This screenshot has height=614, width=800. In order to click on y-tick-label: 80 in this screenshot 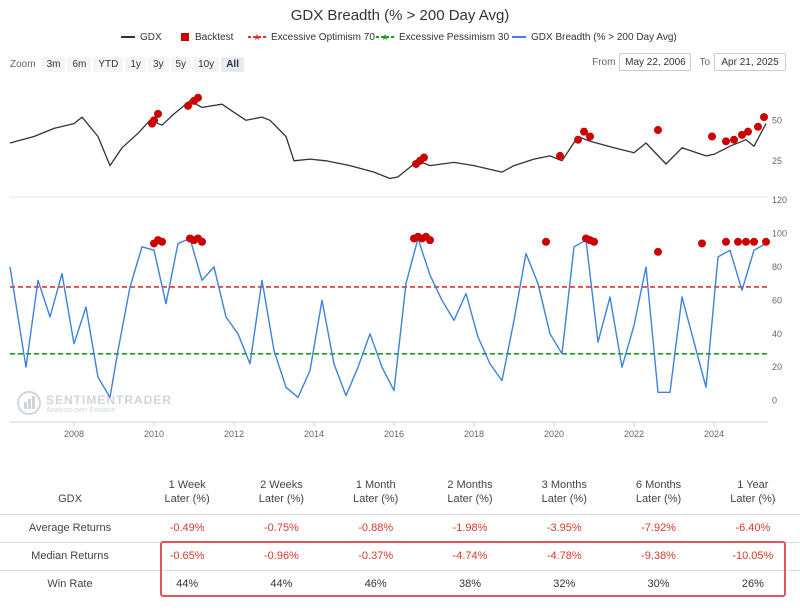, I will do `click(777, 267)`.